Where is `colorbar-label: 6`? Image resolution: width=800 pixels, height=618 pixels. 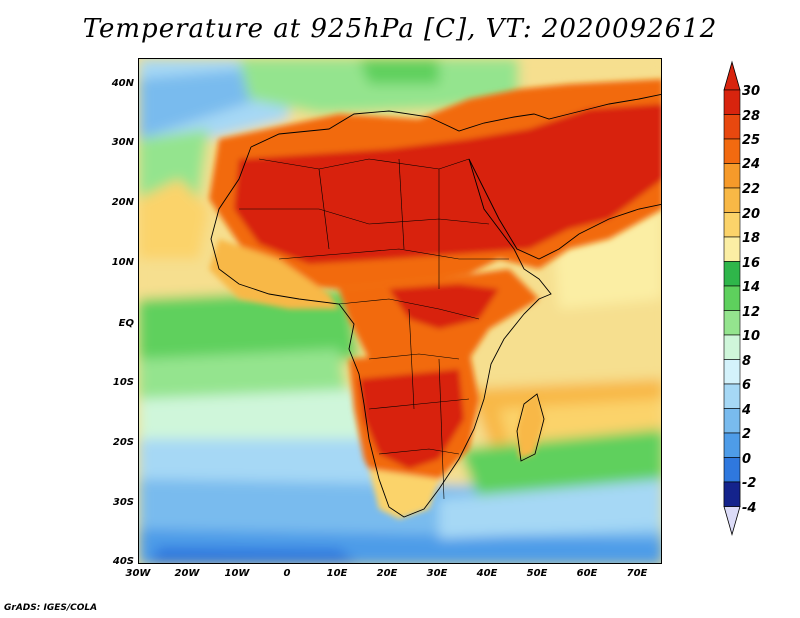
colorbar-label: 6 is located at coordinates (747, 385).